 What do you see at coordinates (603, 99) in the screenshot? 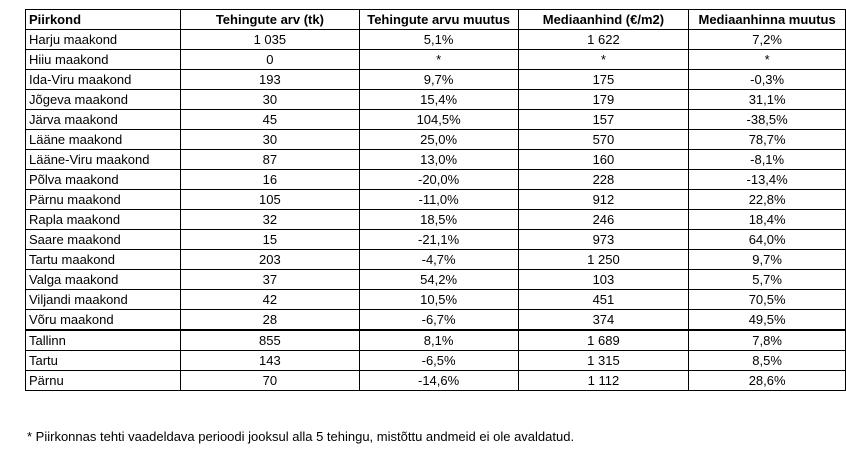
I see `median-price-cell: 179` at bounding box center [603, 99].